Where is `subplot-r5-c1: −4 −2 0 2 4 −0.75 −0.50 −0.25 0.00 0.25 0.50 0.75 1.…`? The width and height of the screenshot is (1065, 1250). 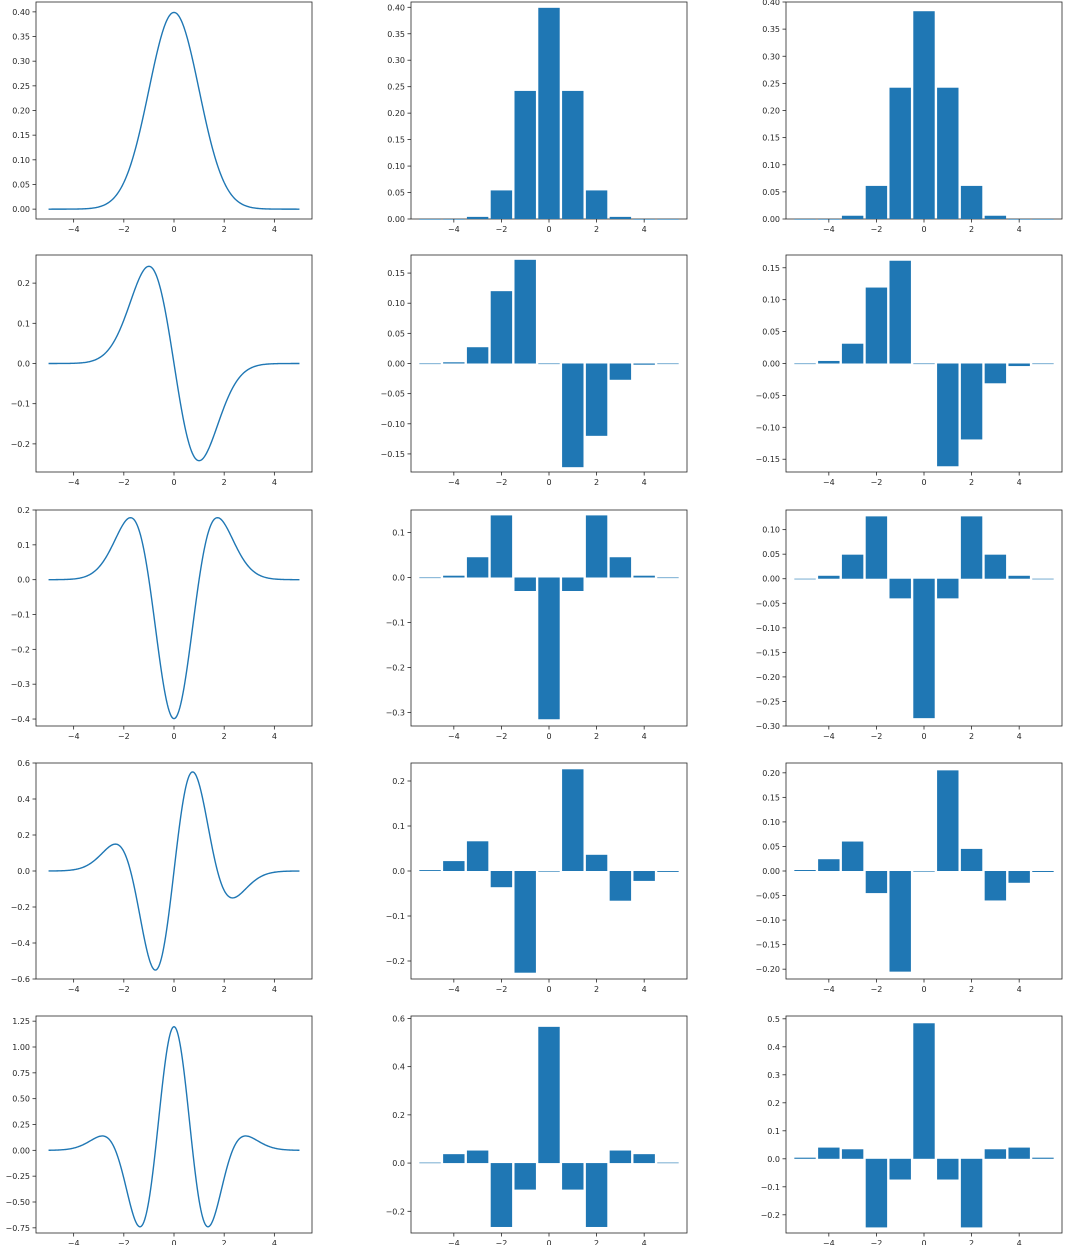
subplot-r5-c1: −4 −2 0 2 4 −0.75 −0.50 −0.25 0.00 0.25 0.50 0.75 1.… is located at coordinates (159, 1131).